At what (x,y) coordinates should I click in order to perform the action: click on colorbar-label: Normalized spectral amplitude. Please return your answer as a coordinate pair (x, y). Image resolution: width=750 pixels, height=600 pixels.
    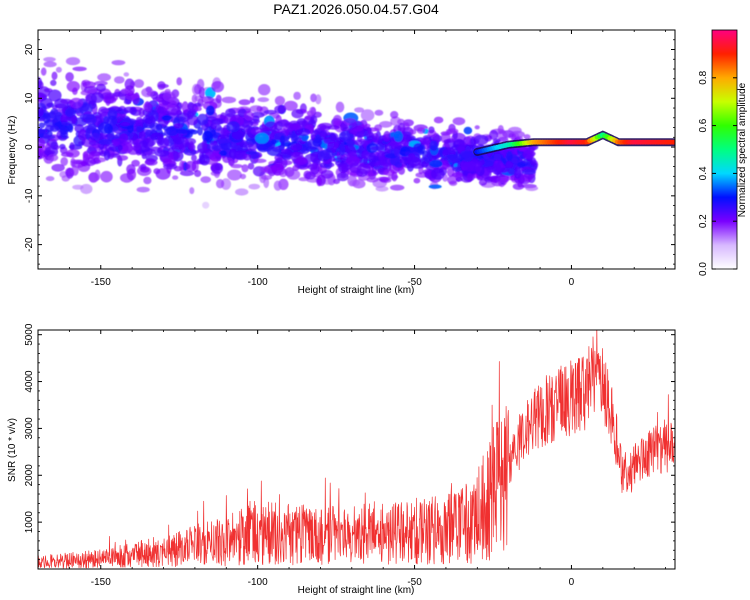
    Looking at the image, I should click on (742, 149).